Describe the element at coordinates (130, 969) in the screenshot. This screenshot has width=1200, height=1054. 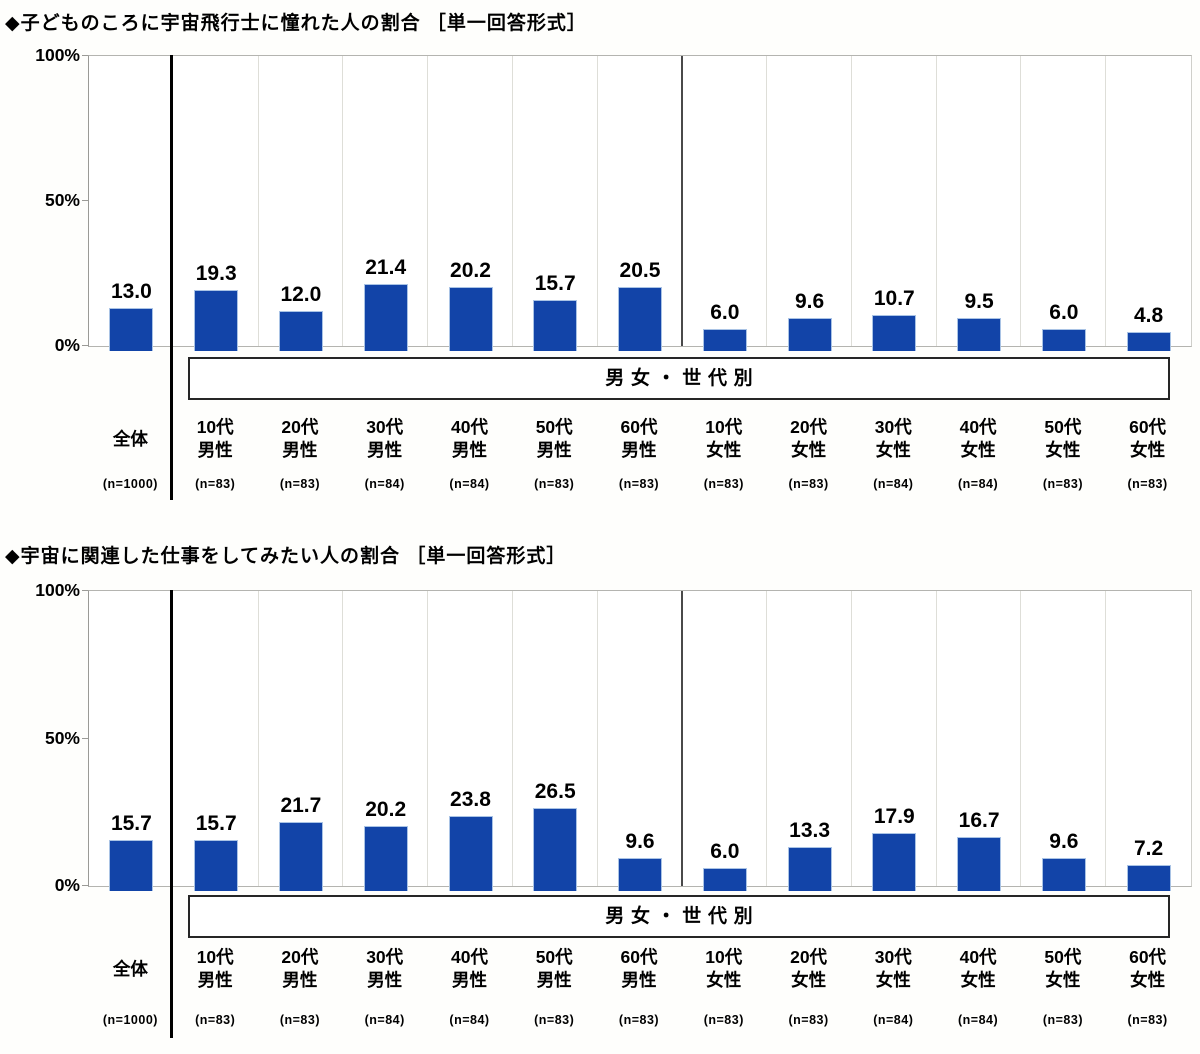
I see `category-label-line: 全体` at that location.